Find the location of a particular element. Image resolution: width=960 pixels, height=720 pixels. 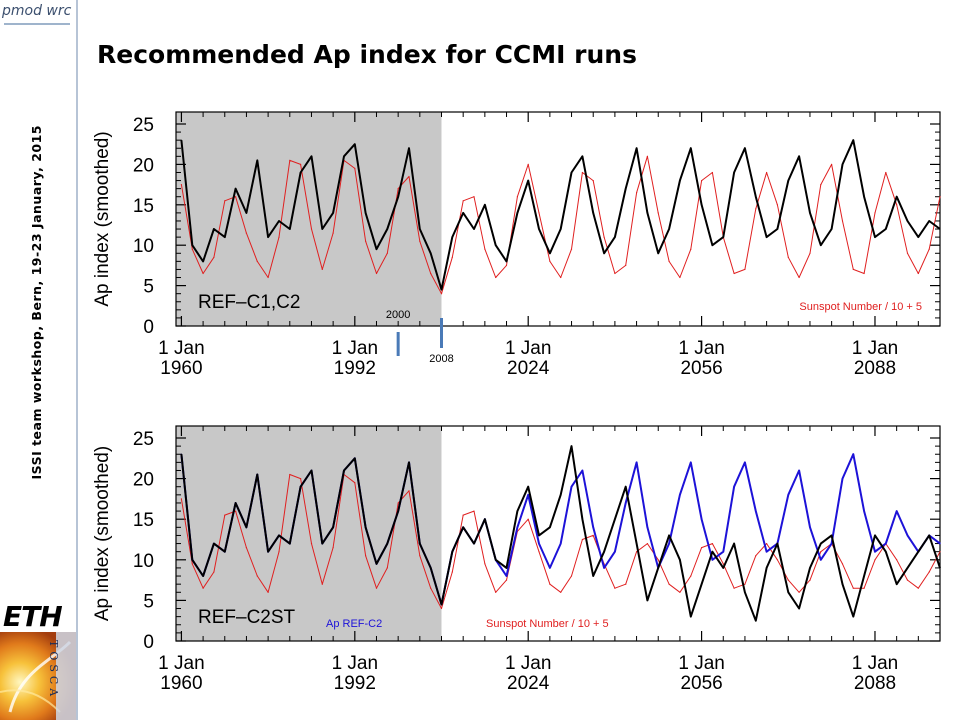

y-tick-label: 15 is located at coordinates (143, 520).